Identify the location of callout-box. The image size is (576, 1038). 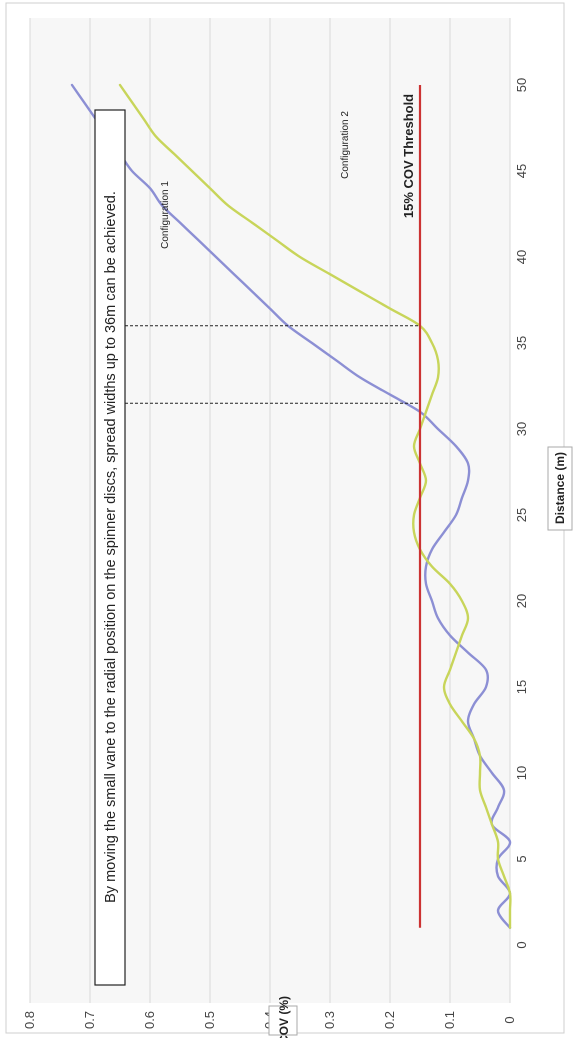
(110, 547).